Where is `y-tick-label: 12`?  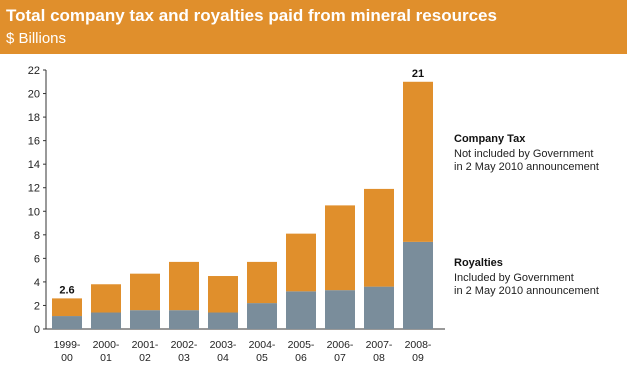
y-tick-label: 12 is located at coordinates (34, 189).